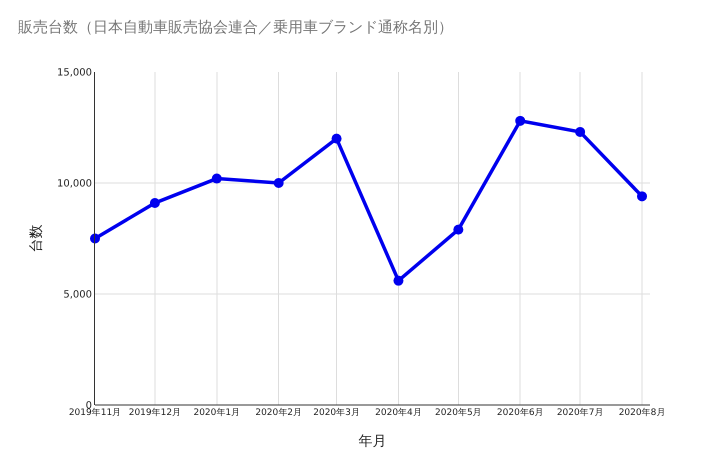 The height and width of the screenshot is (473, 710). I want to click on x-tick-label: 2020年3月, so click(336, 412).